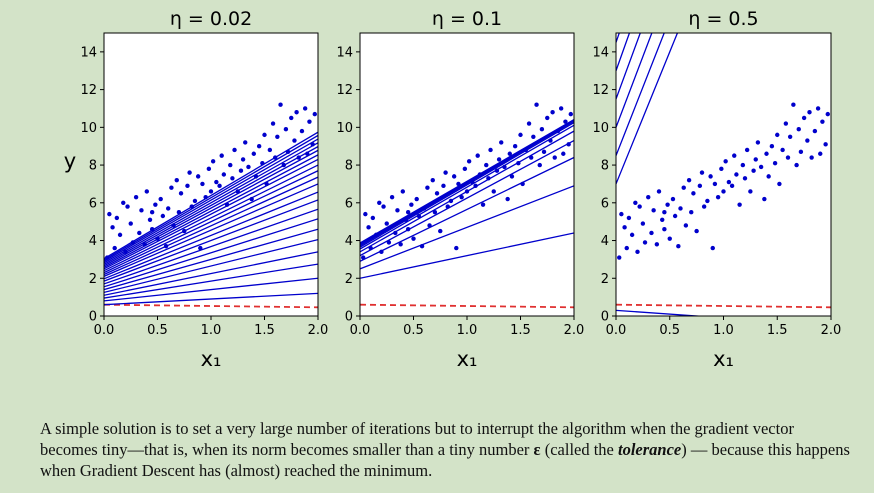 This screenshot has width=874, height=493. I want to click on y-tick-label: 8, so click(605, 166).